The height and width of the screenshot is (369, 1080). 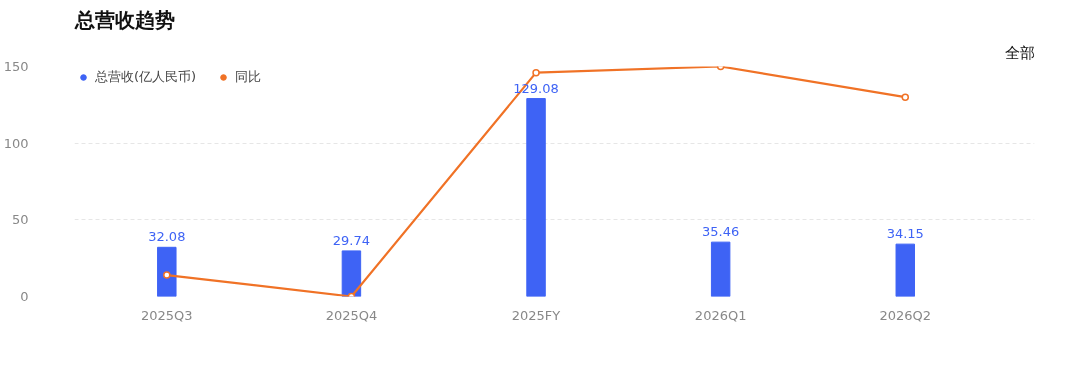 What do you see at coordinates (146, 77) in the screenshot?
I see `legend-label: 总营收(亿人民币)` at bounding box center [146, 77].